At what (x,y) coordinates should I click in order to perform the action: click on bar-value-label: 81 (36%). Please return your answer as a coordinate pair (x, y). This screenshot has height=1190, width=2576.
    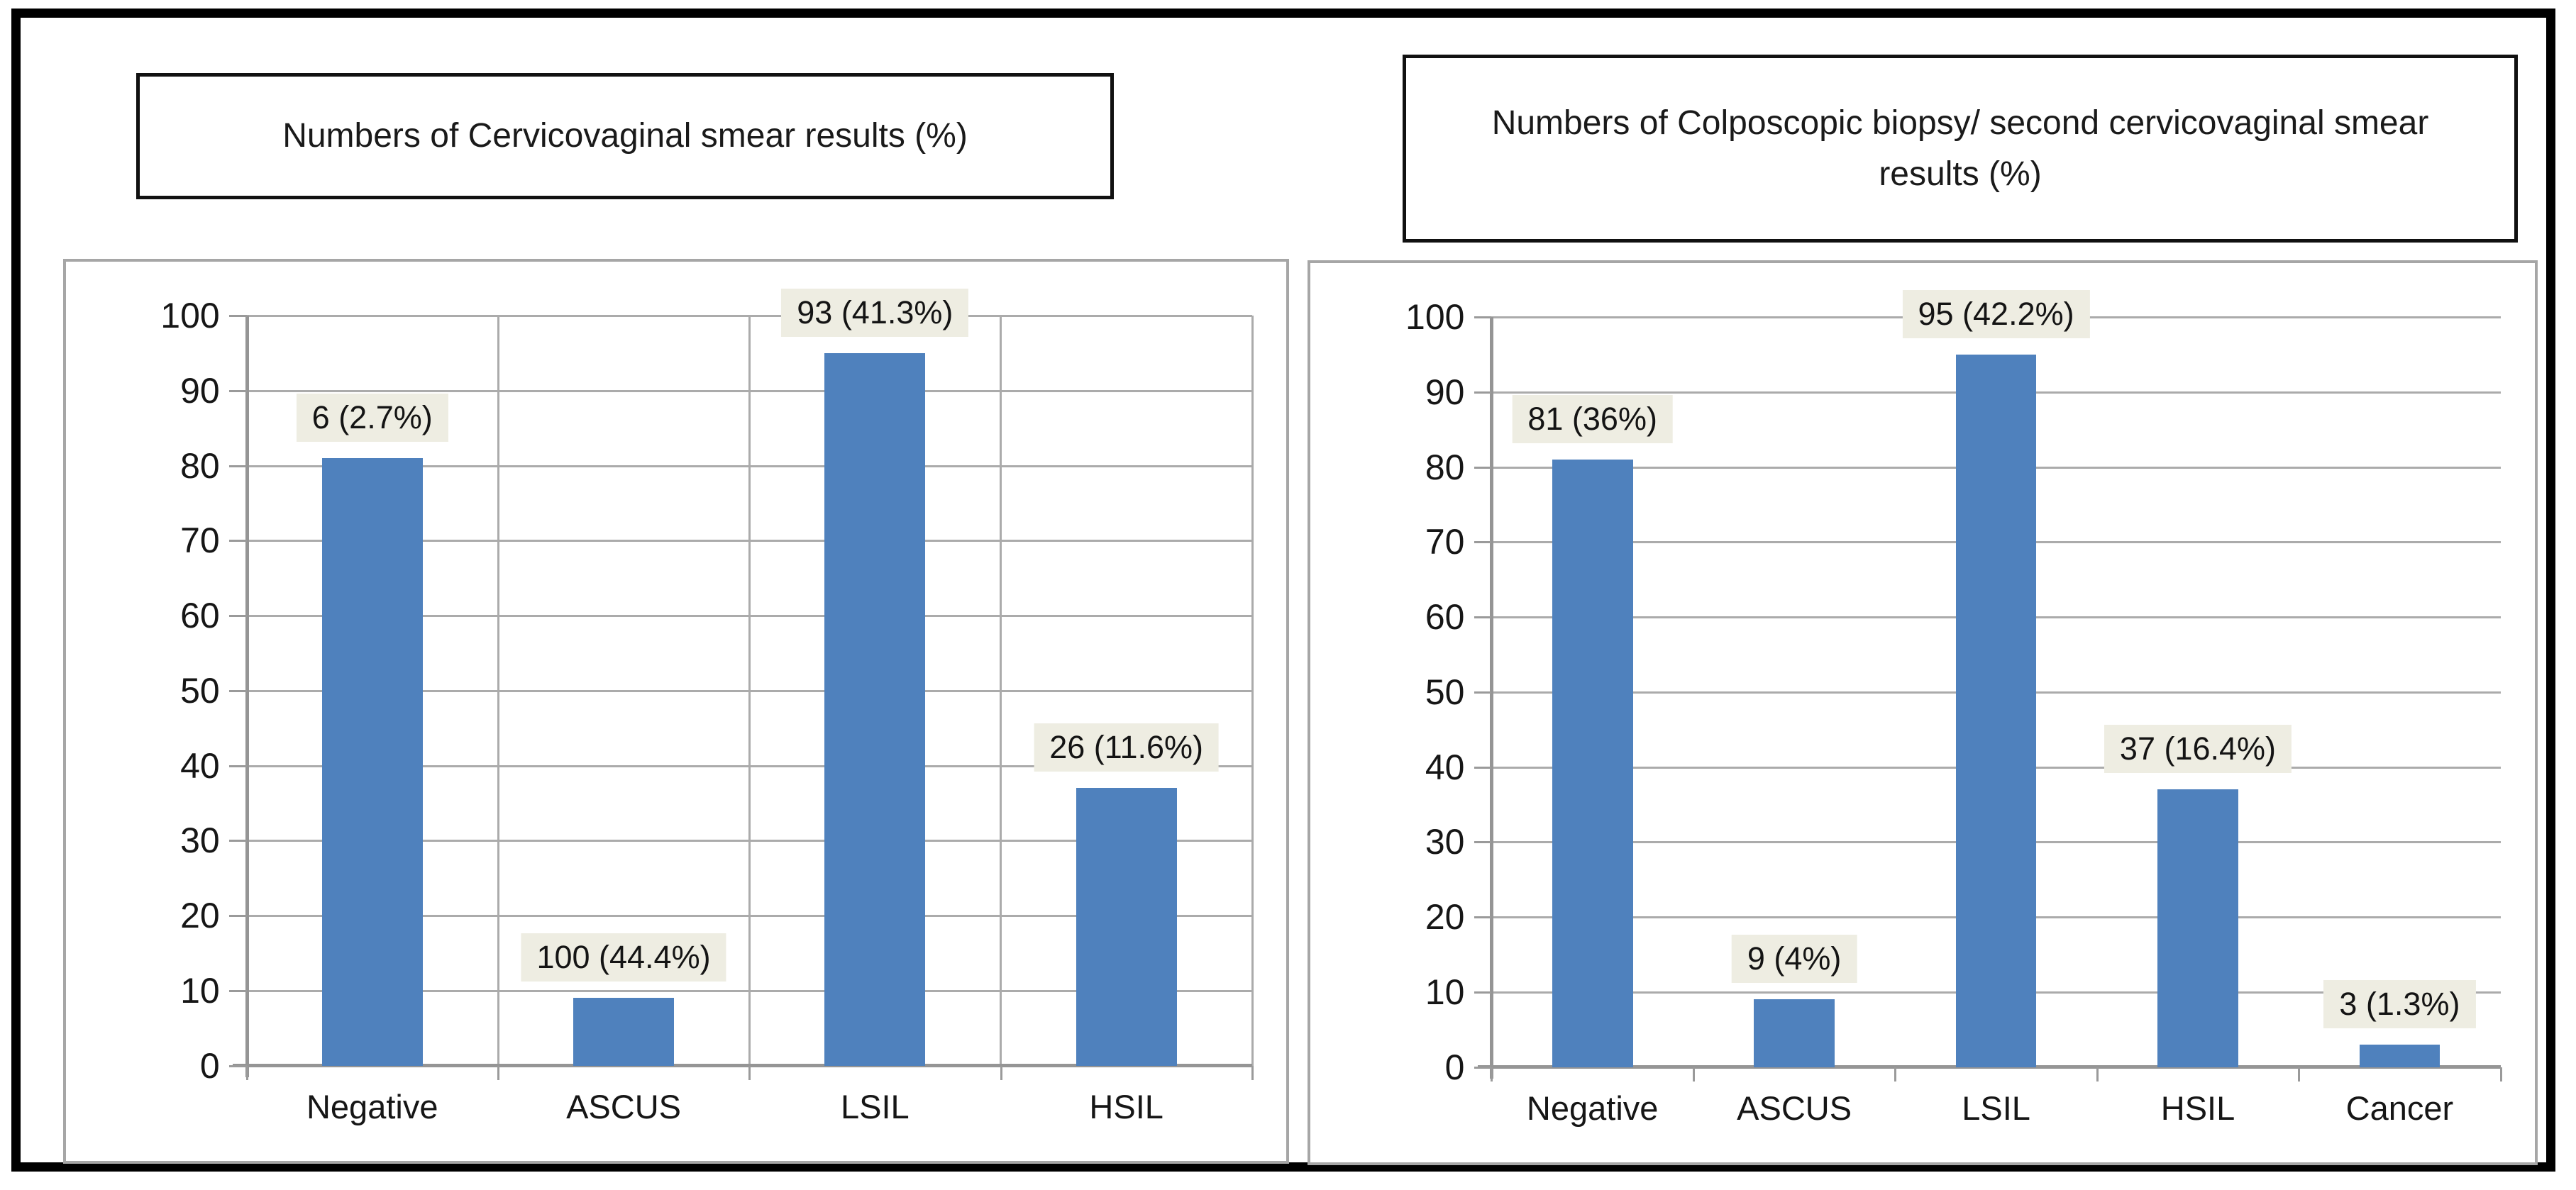
    Looking at the image, I should click on (1592, 419).